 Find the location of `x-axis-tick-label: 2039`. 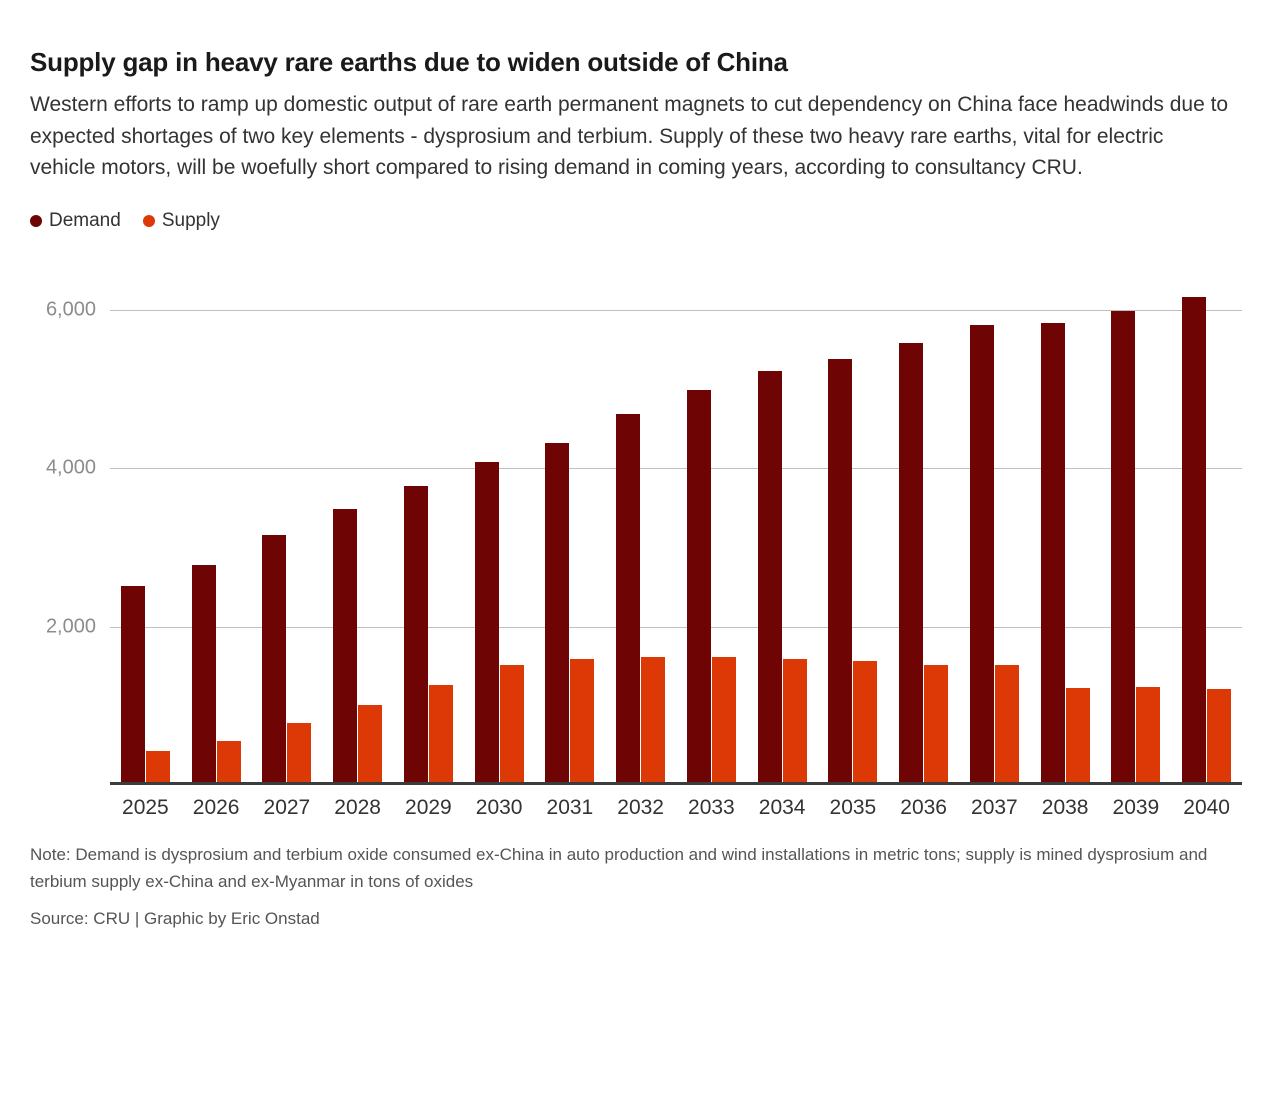

x-axis-tick-label: 2039 is located at coordinates (1136, 808).